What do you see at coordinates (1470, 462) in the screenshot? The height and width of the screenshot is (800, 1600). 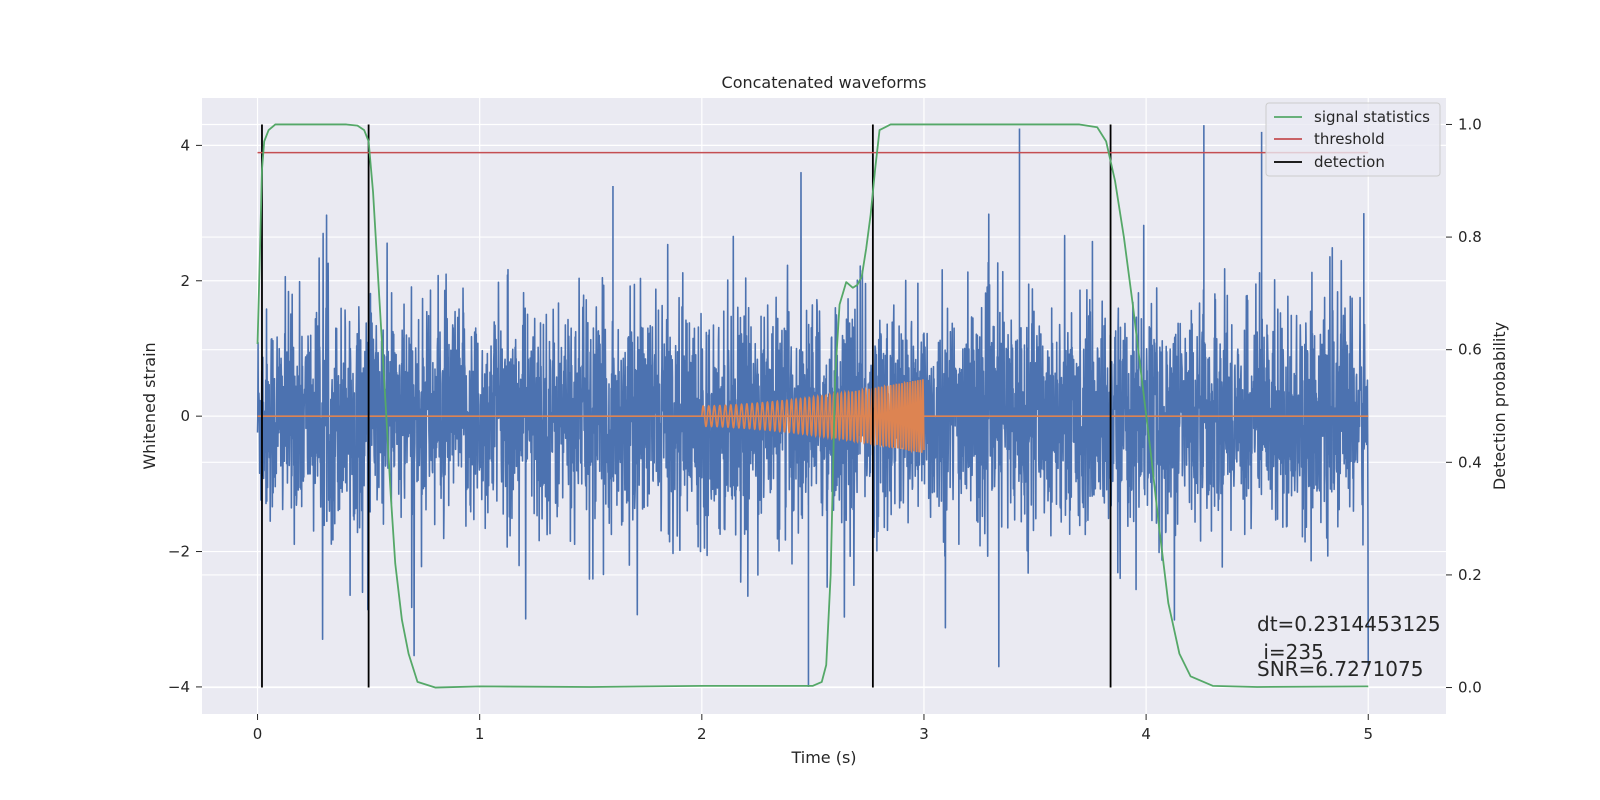 I see `y2-tick-label-2: 0.4` at bounding box center [1470, 462].